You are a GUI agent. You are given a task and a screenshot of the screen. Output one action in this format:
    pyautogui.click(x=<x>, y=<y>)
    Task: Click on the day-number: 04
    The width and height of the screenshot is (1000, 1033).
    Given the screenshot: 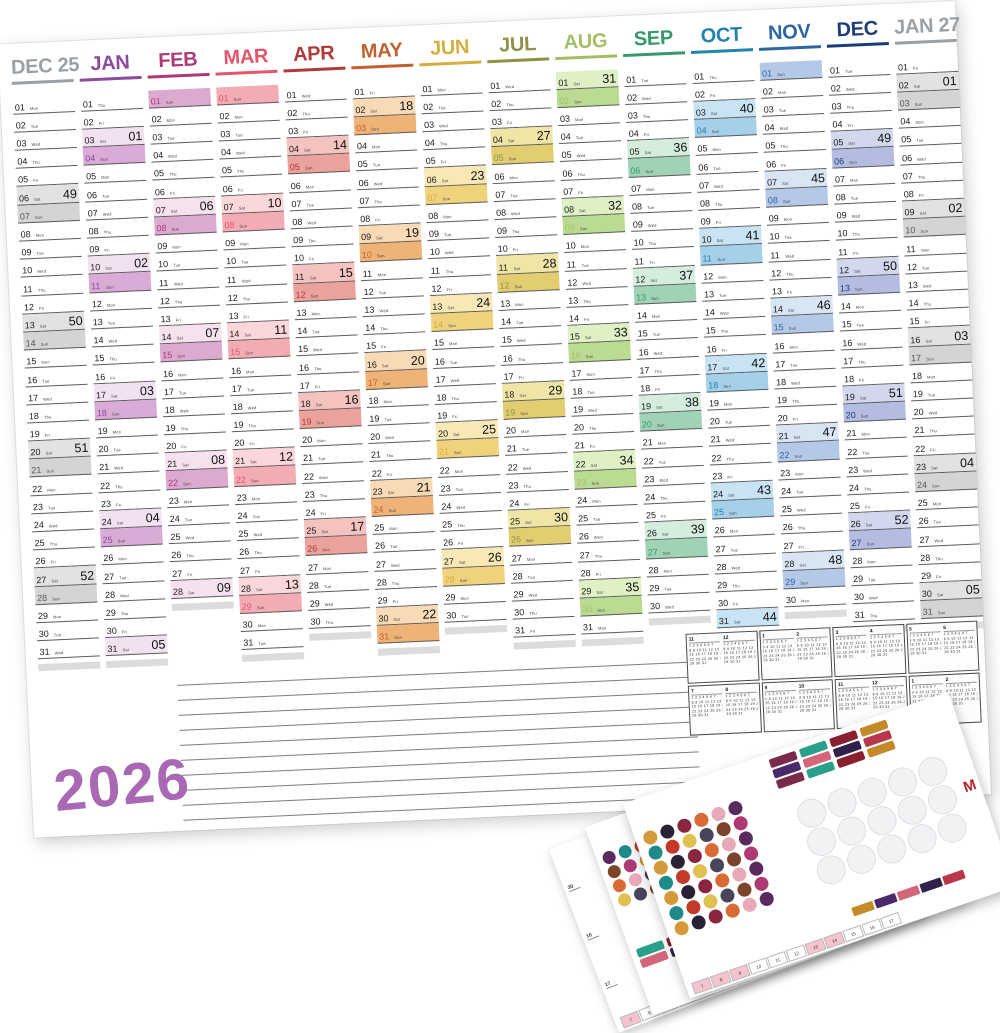 What is the action you would take?
    pyautogui.click(x=701, y=131)
    